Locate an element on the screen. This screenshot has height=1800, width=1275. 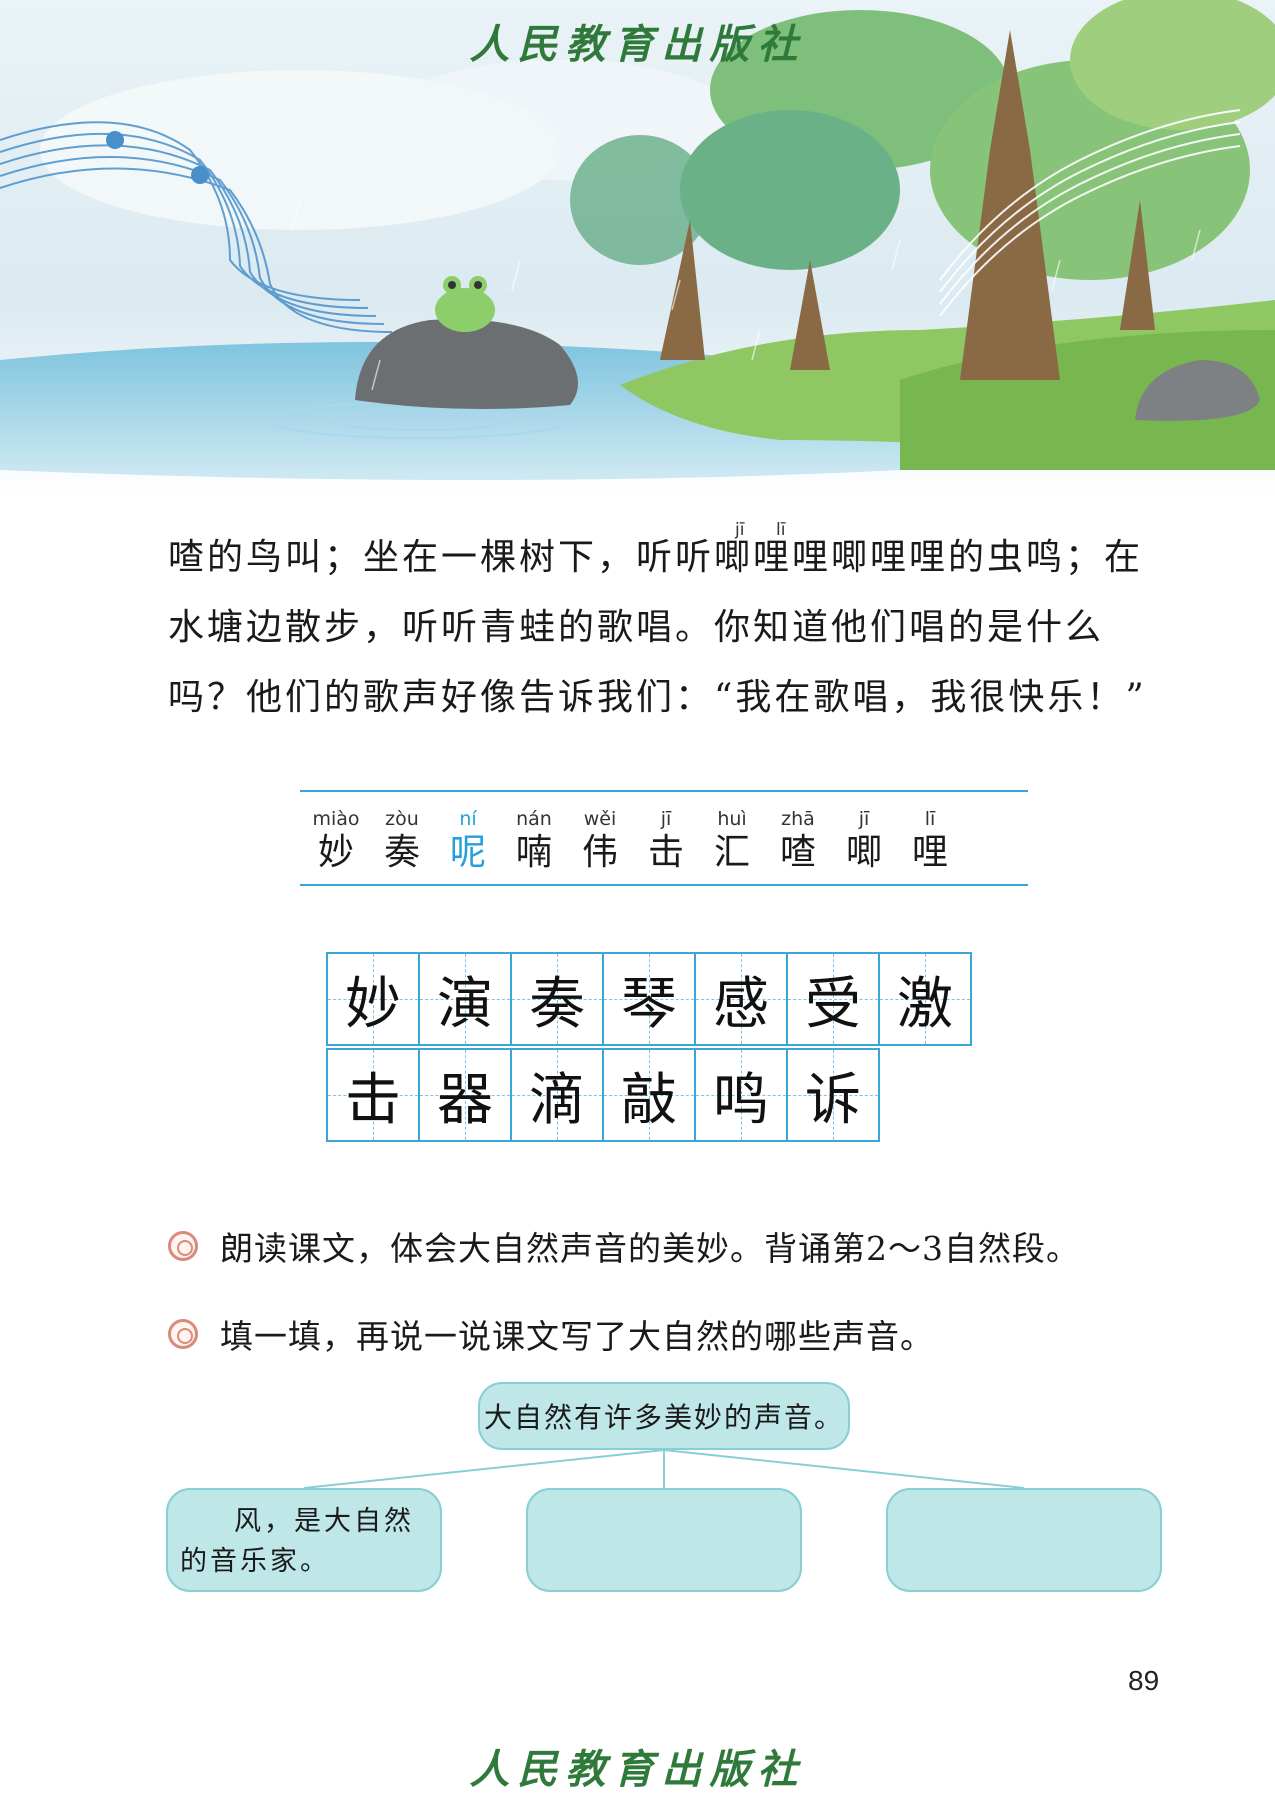
vocab-item: zhā 喳 is located at coordinates (798, 833).